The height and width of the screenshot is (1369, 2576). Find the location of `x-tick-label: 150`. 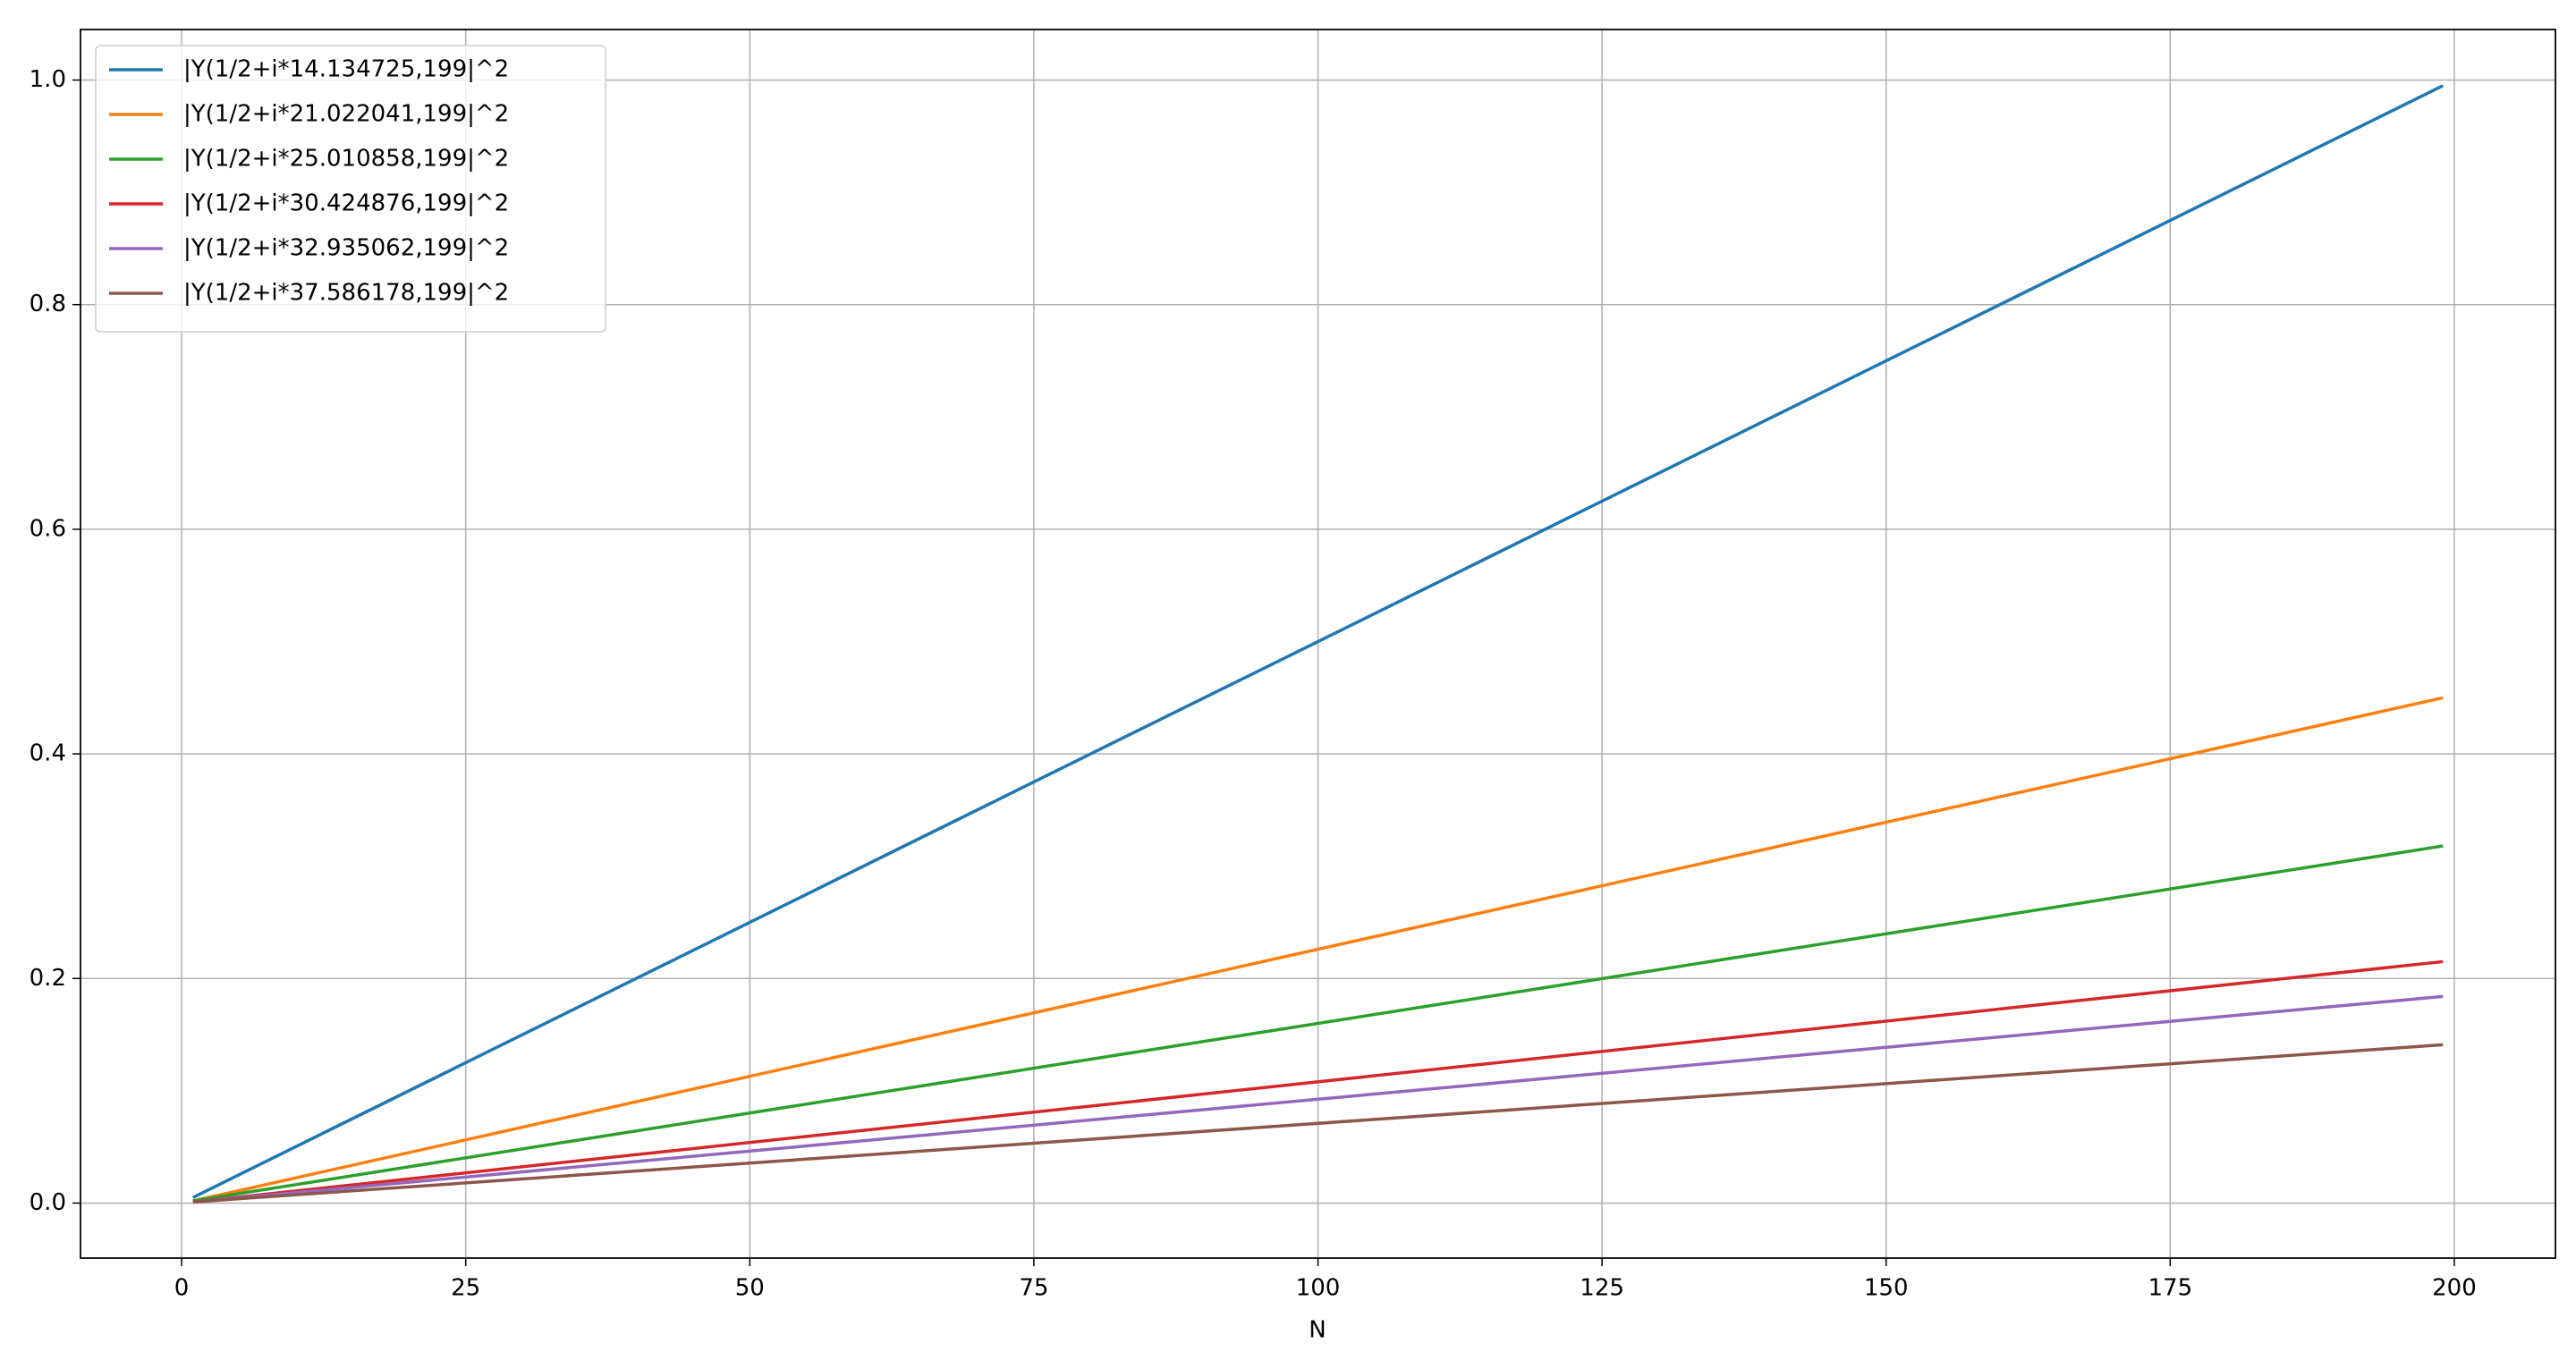

x-tick-label: 150 is located at coordinates (1886, 1288).